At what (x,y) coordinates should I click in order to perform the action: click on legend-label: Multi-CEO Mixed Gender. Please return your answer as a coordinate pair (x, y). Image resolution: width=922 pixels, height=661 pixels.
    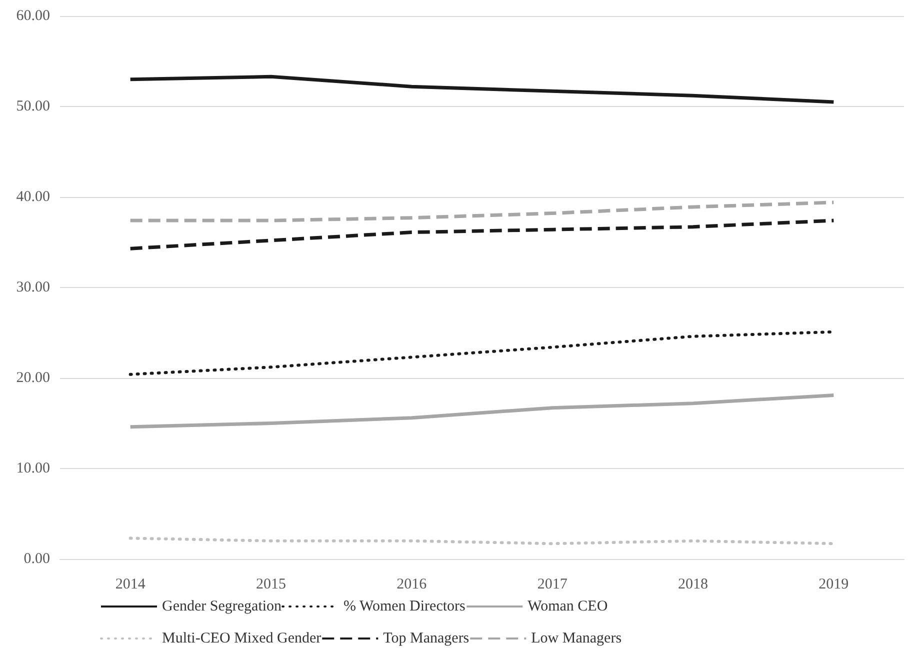
    Looking at the image, I should click on (242, 638).